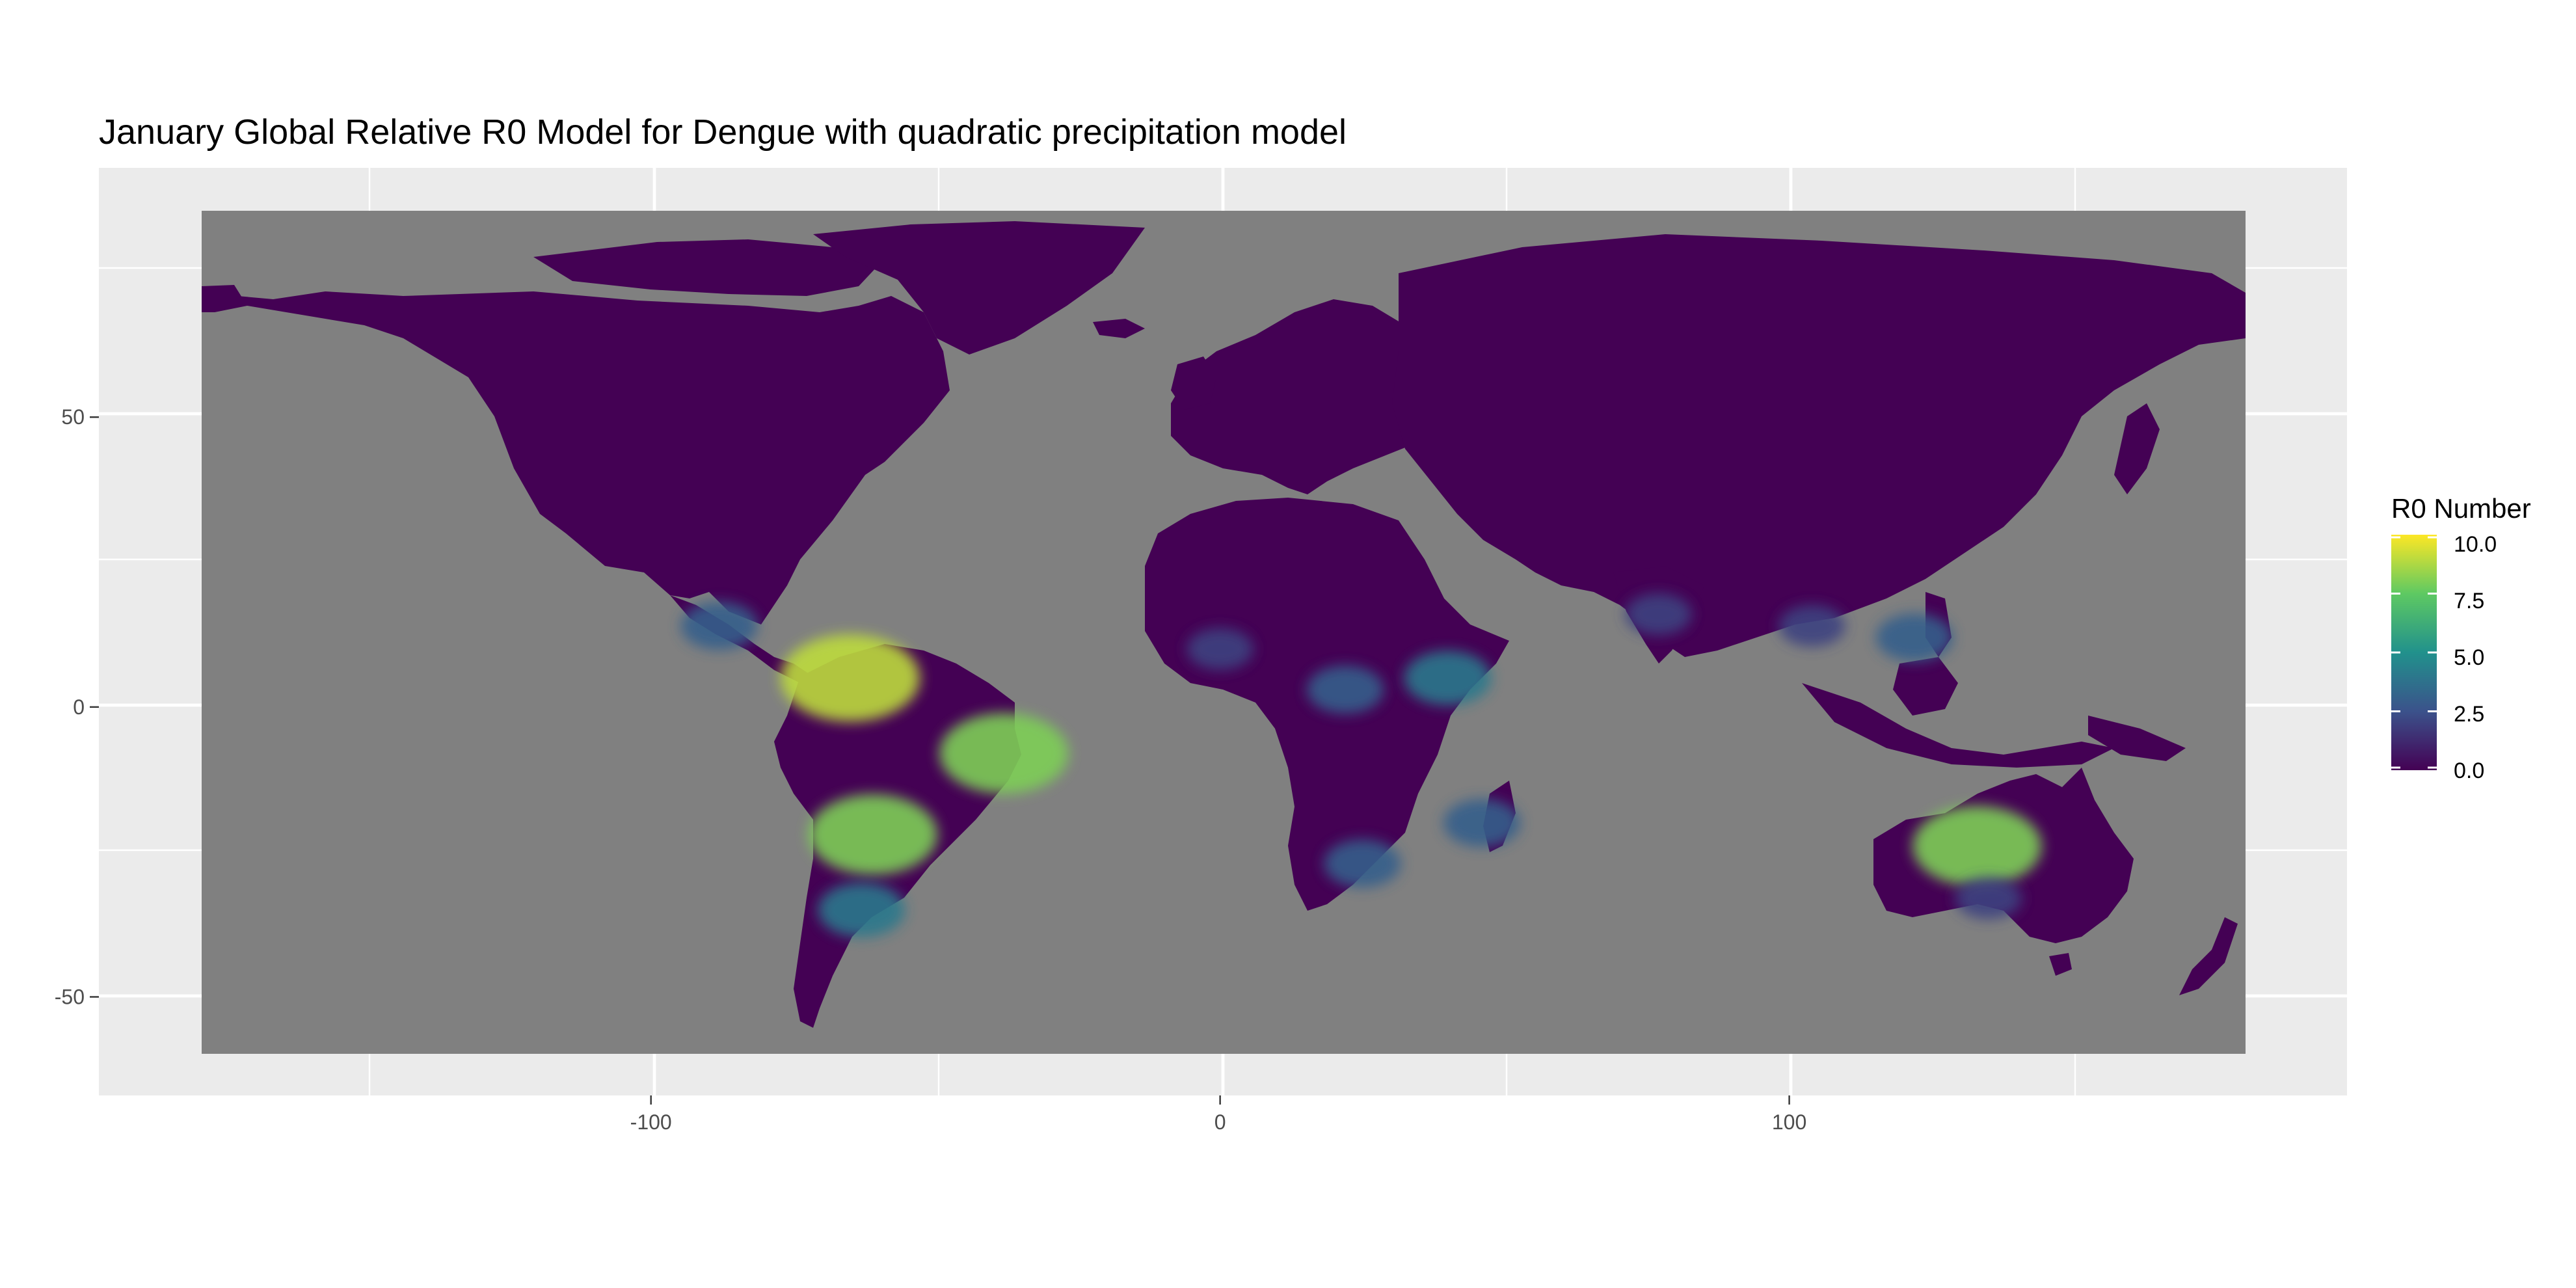 Image resolution: width=2576 pixels, height=1288 pixels. I want to click on legend-title: R0 Number, so click(2461, 508).